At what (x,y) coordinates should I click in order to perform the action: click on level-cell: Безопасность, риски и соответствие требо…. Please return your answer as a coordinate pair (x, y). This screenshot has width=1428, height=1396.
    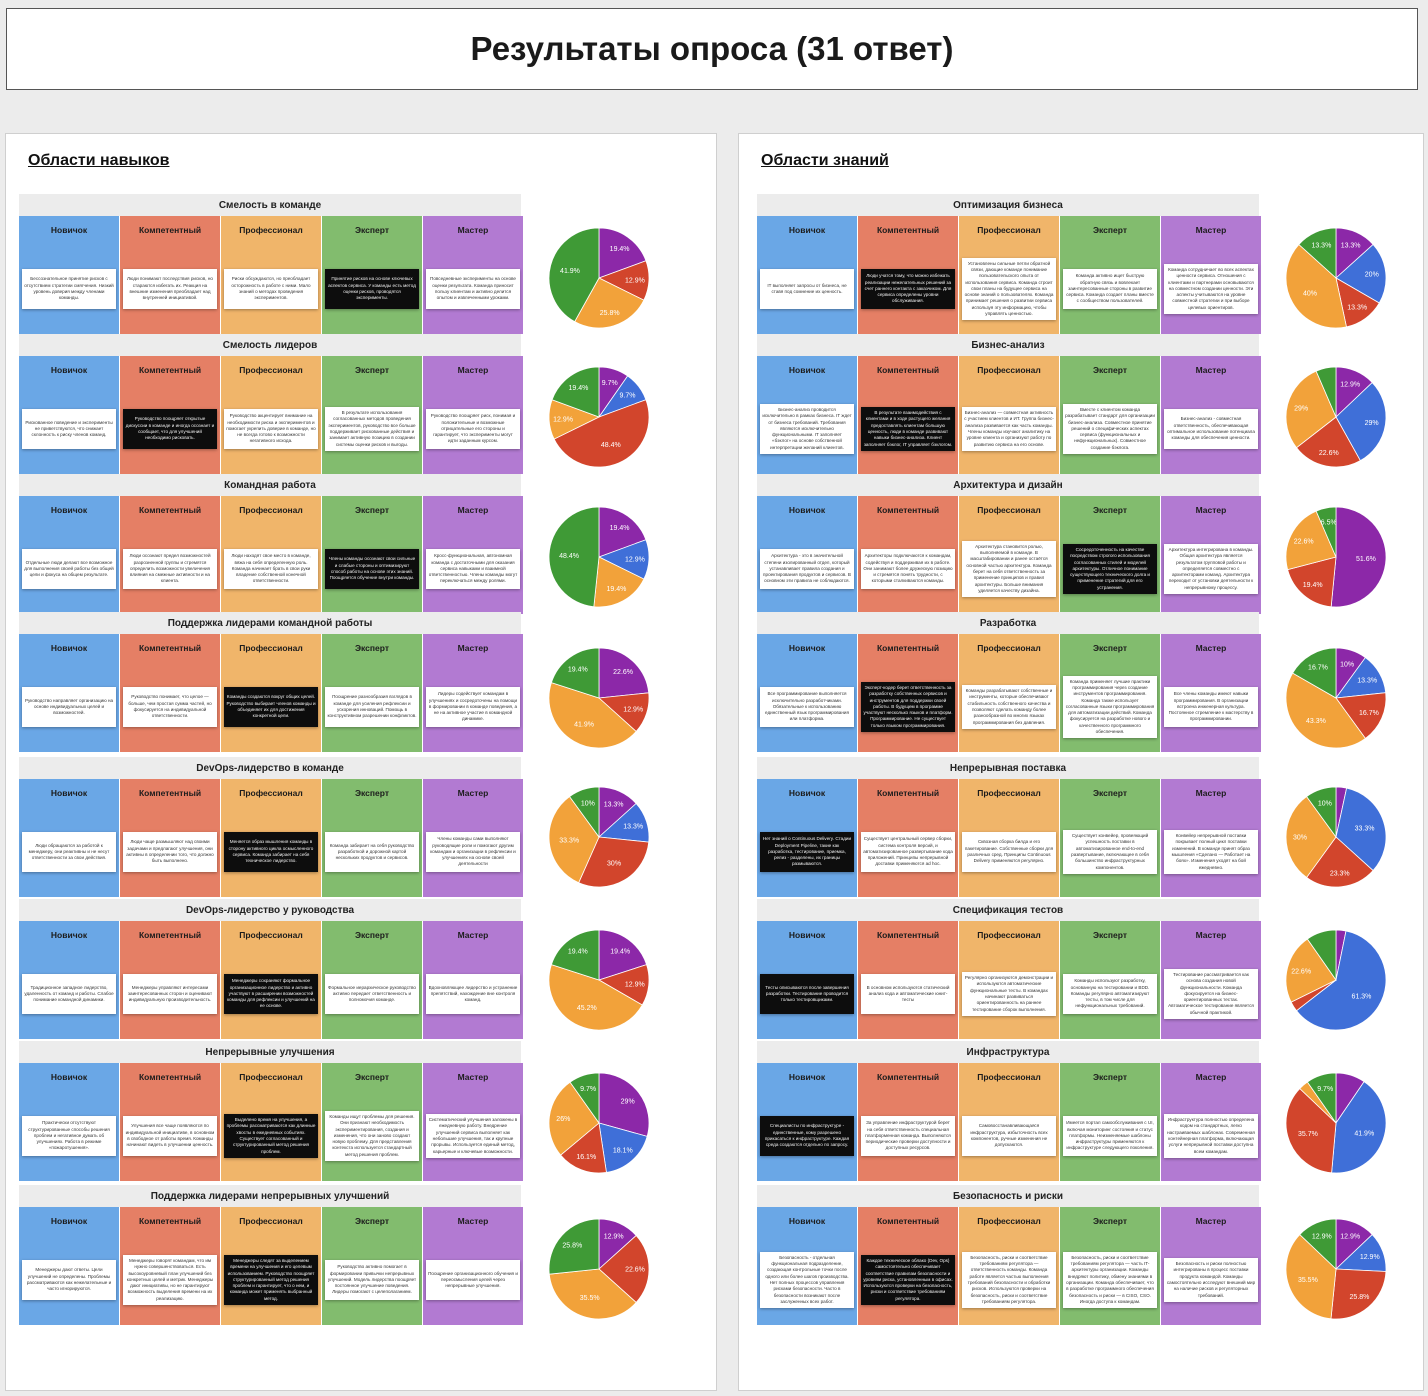
    Looking at the image, I should click on (1110, 1280).